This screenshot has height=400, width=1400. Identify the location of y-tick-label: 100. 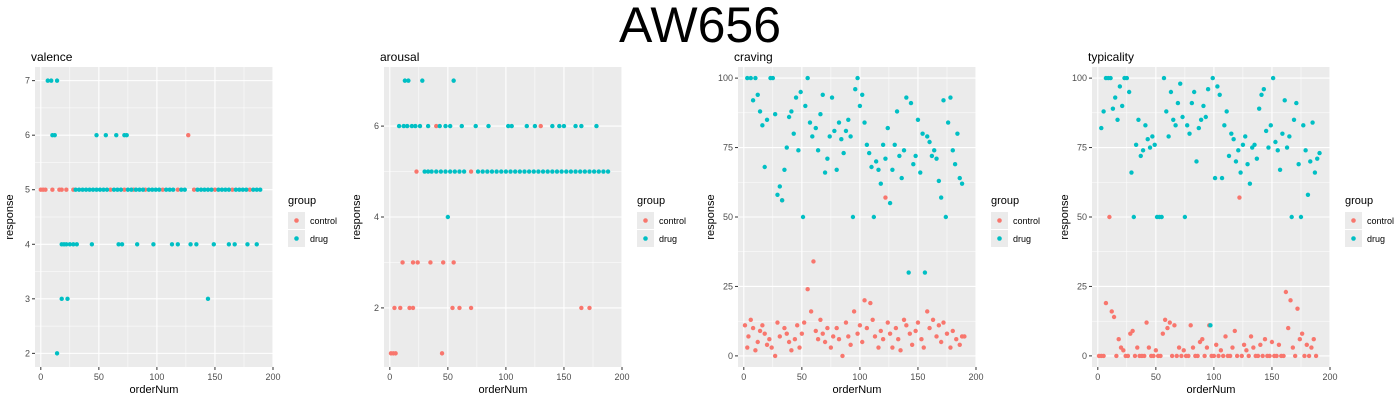
(725, 78).